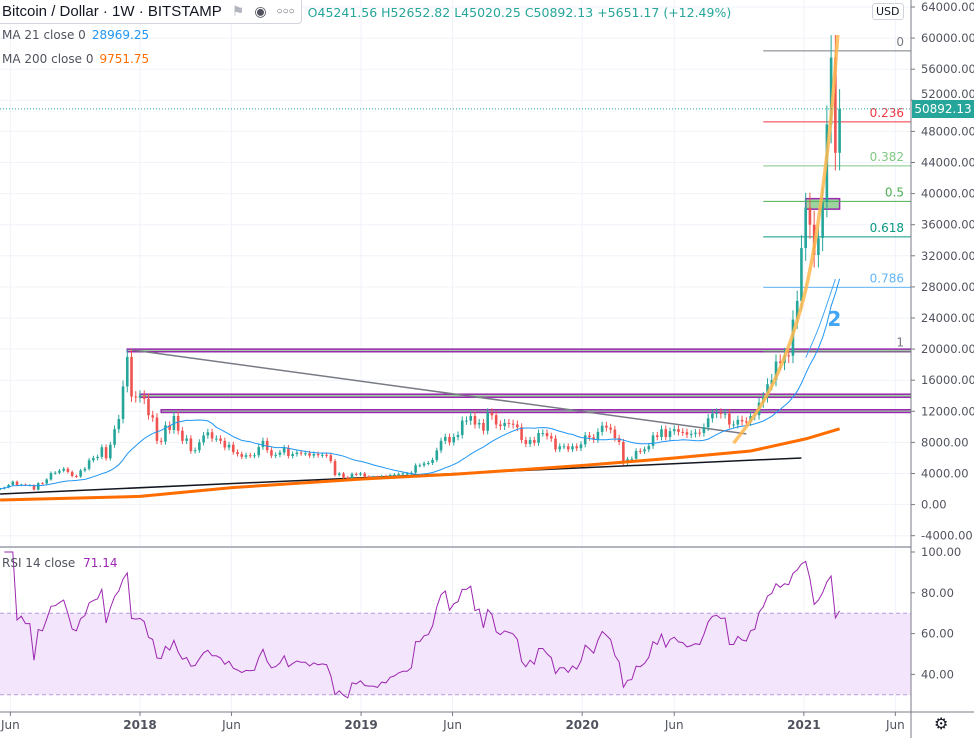 This screenshot has height=738, width=974. I want to click on time-tick-label: 2018, so click(139, 725).